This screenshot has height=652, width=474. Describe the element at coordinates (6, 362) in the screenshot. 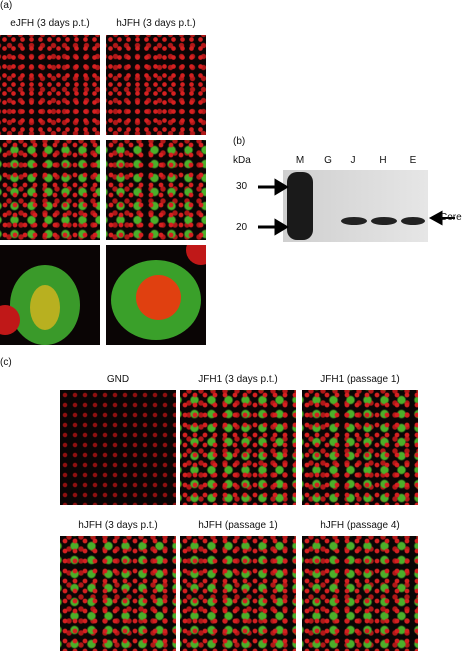

I see `panel-label: (c)` at that location.